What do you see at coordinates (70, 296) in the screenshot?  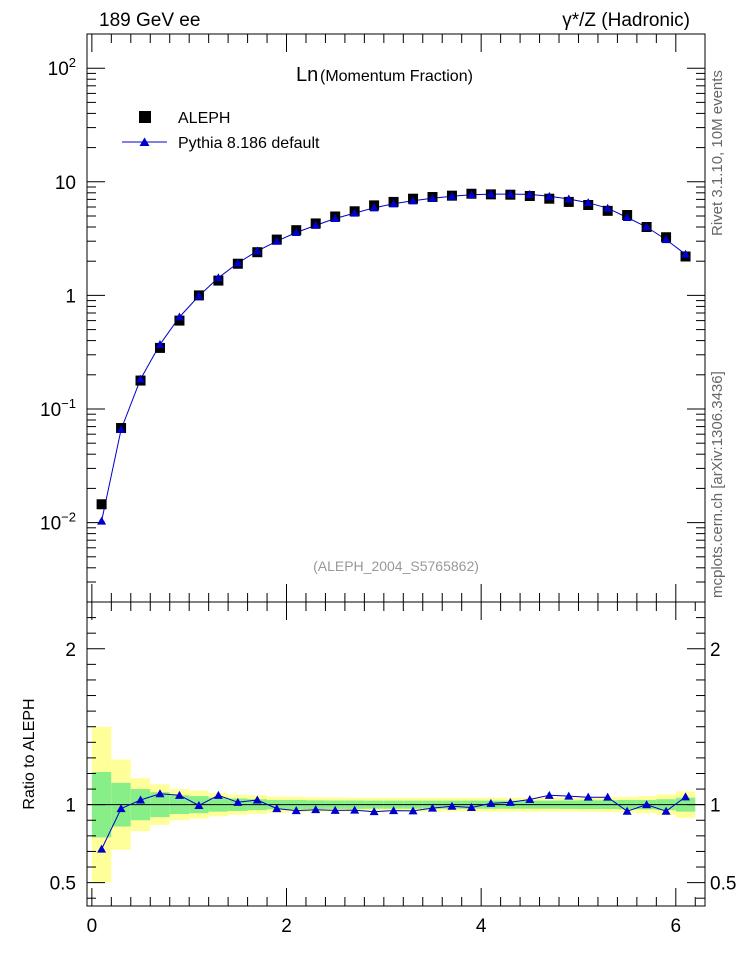 I see `y-tick-label: 1` at bounding box center [70, 296].